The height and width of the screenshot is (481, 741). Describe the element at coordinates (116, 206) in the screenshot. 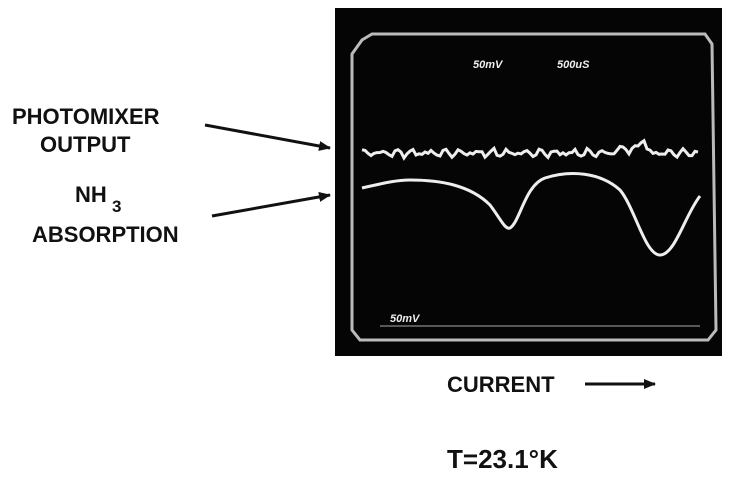

I see `label-subscript: 3` at that location.